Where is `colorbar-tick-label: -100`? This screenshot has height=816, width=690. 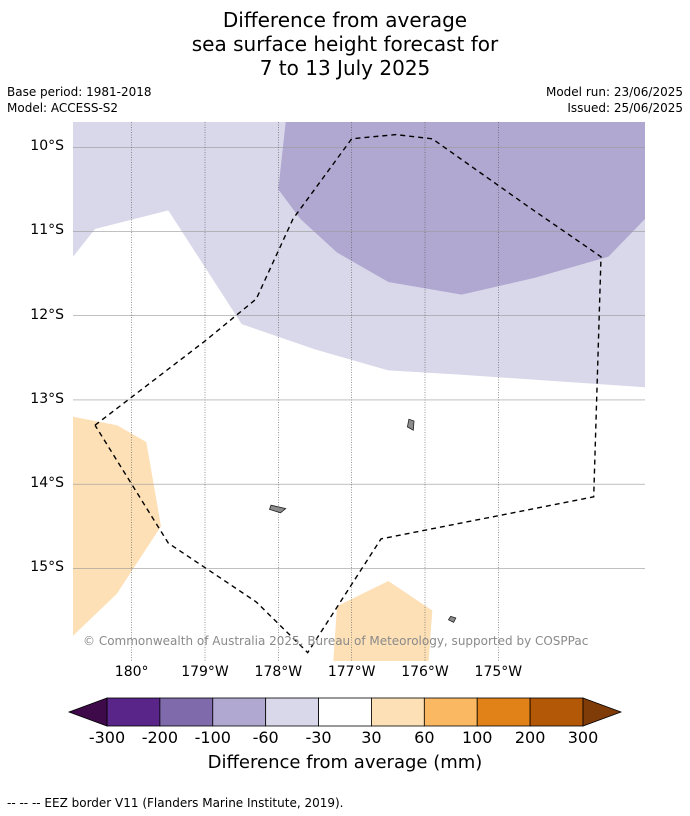 colorbar-tick-label: -100 is located at coordinates (212, 737).